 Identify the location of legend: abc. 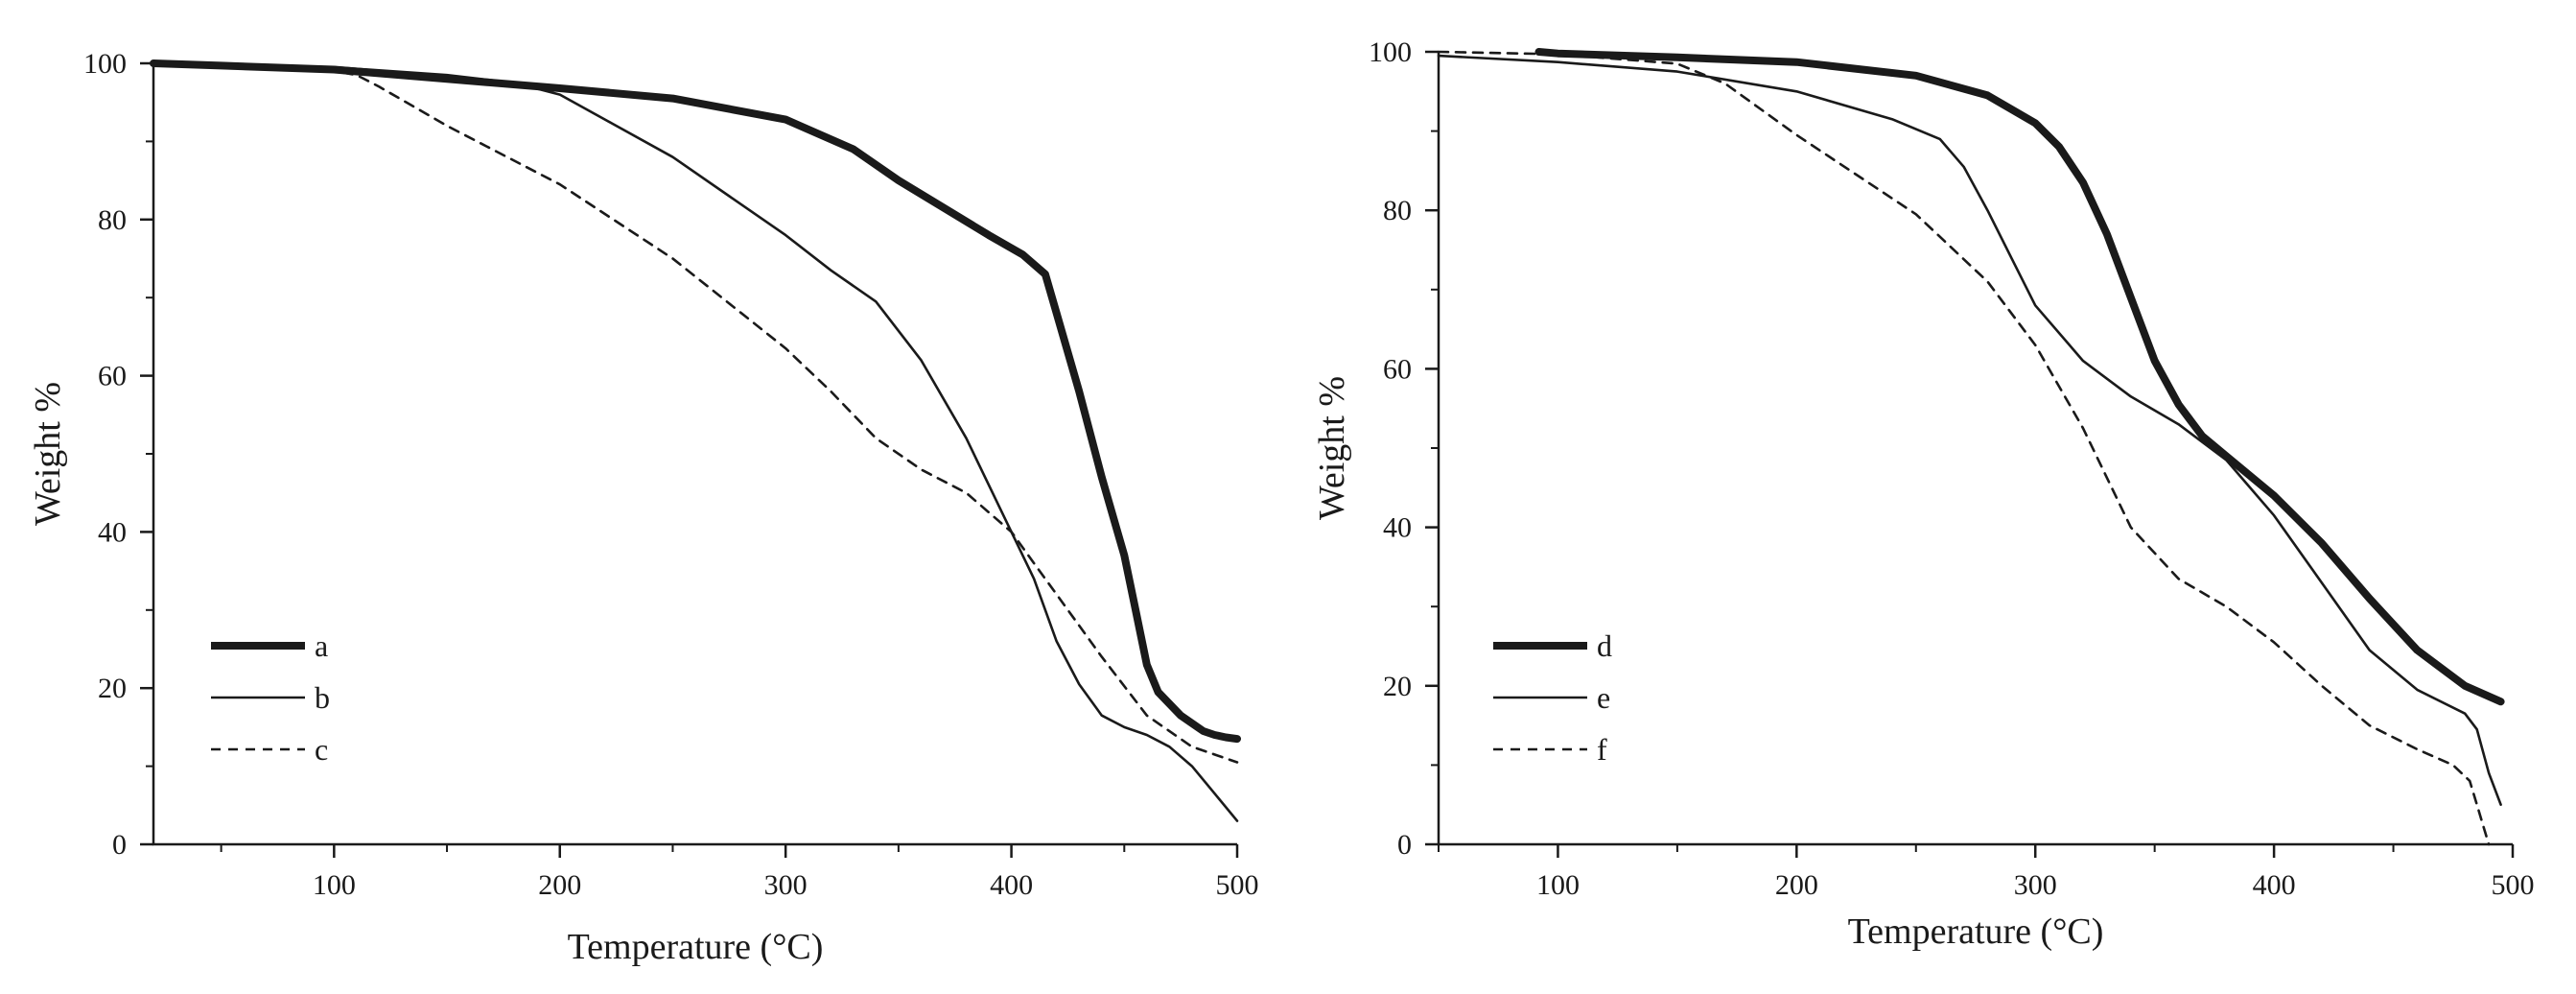
(270, 697).